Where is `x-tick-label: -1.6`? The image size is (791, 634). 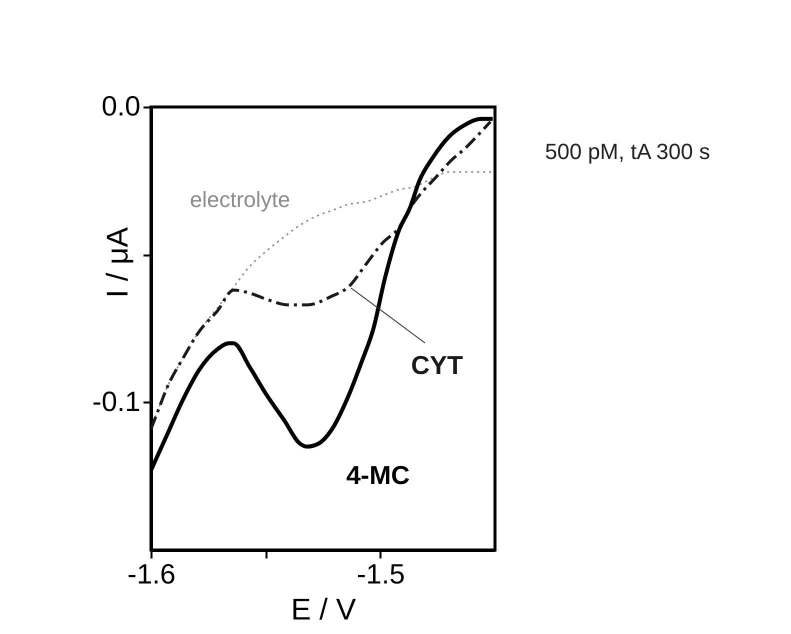 x-tick-label: -1.6 is located at coordinates (151, 574).